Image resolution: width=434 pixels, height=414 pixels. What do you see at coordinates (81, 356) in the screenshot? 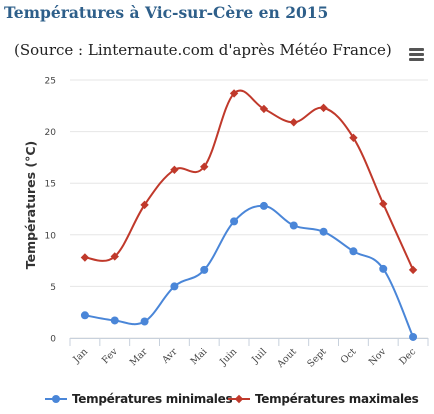
I see `x-tick-label: Jan` at bounding box center [81, 356].